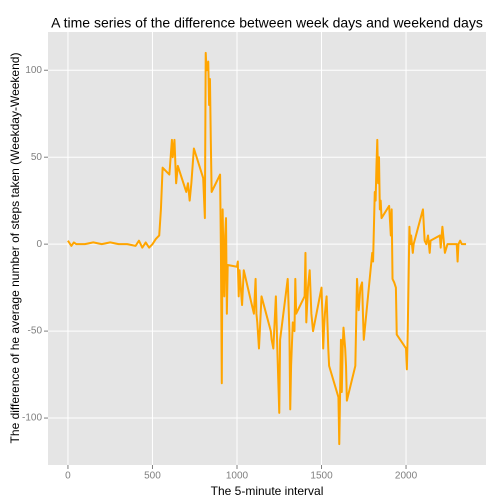  What do you see at coordinates (321, 476) in the screenshot?
I see `x-tick-label: 1500` at bounding box center [321, 476].